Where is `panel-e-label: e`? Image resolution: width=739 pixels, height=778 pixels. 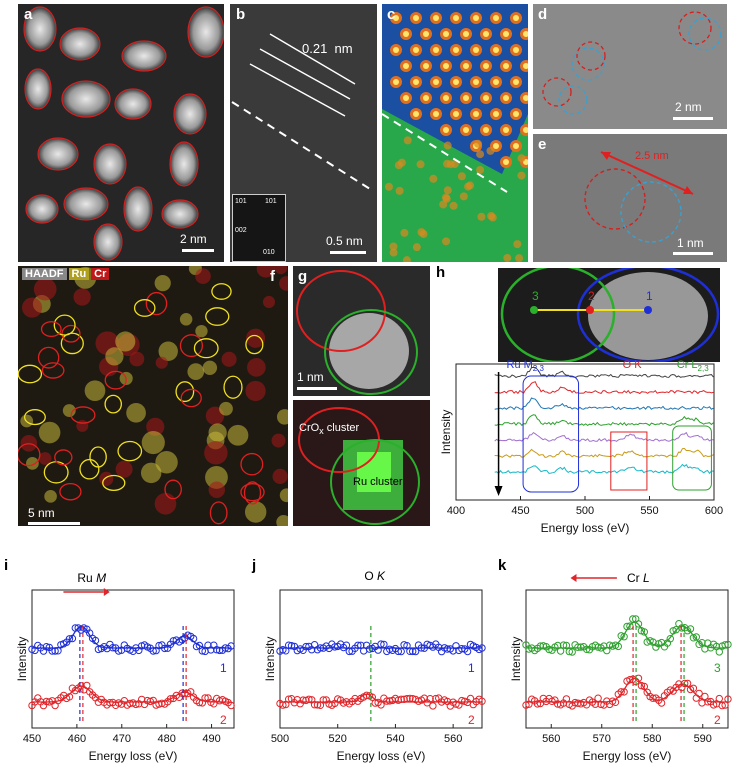 panel-e-label: e is located at coordinates (542, 144).